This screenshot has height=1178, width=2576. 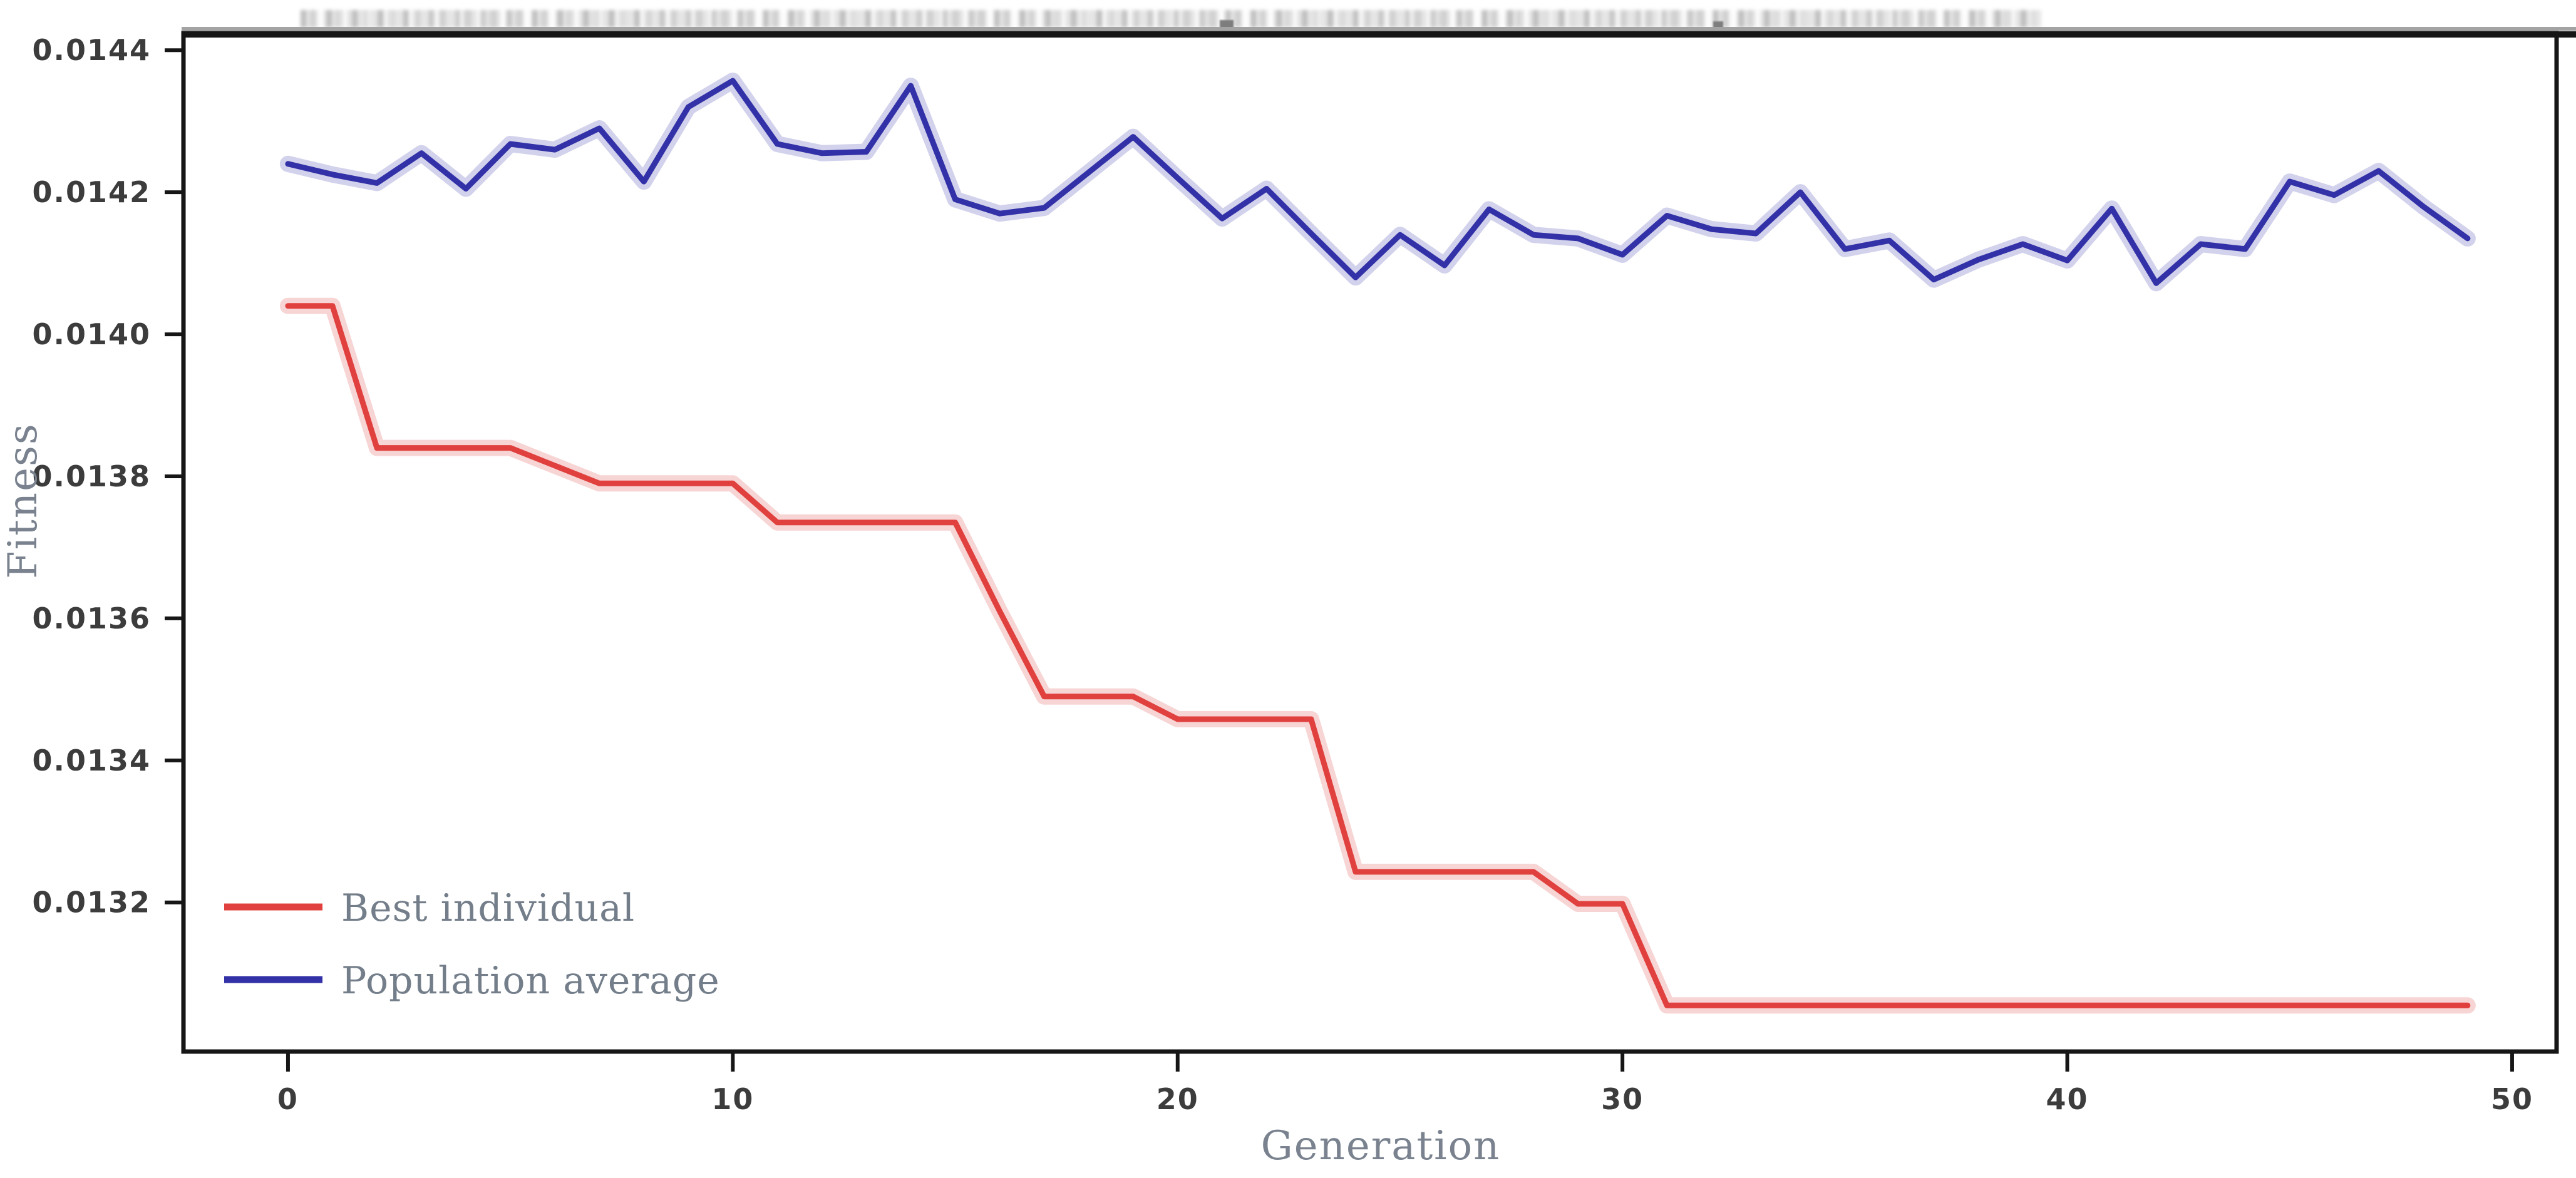 I want to click on y-tick-label: 0.0132, so click(x=92, y=903).